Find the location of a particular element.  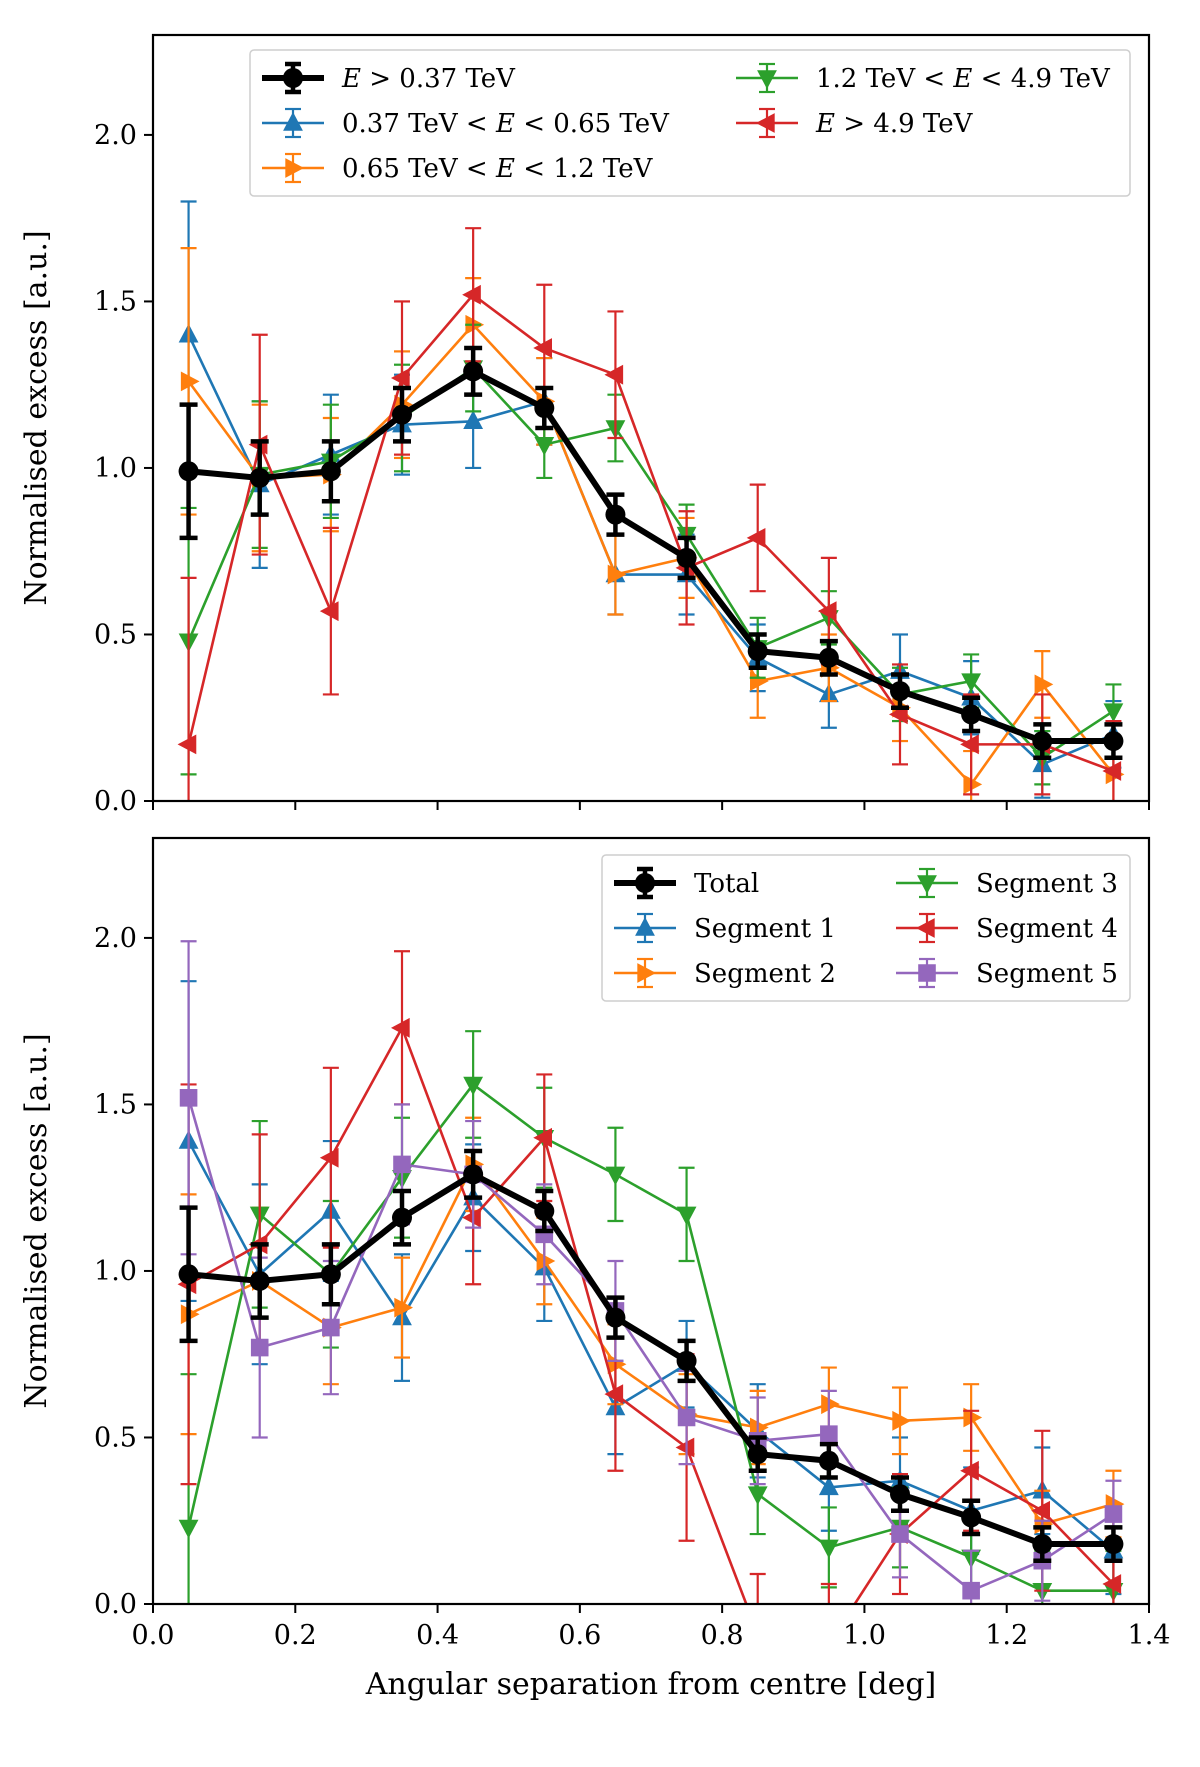

legend-label: Segment 2 is located at coordinates (765, 974).